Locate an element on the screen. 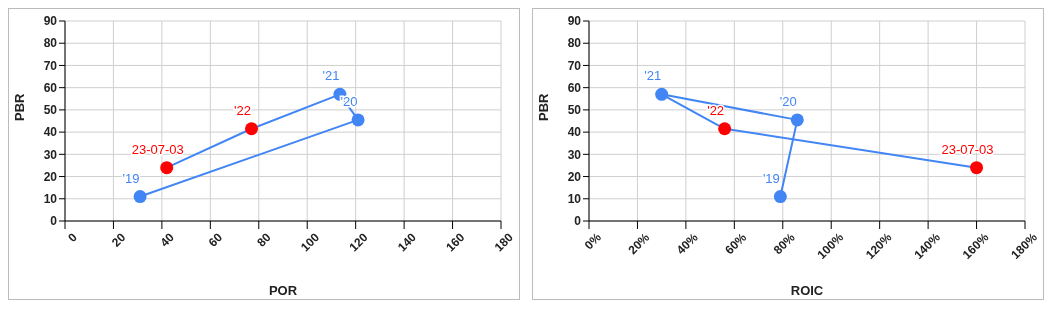 The height and width of the screenshot is (311, 1056). x-tick-label: 40 is located at coordinates (167, 240).